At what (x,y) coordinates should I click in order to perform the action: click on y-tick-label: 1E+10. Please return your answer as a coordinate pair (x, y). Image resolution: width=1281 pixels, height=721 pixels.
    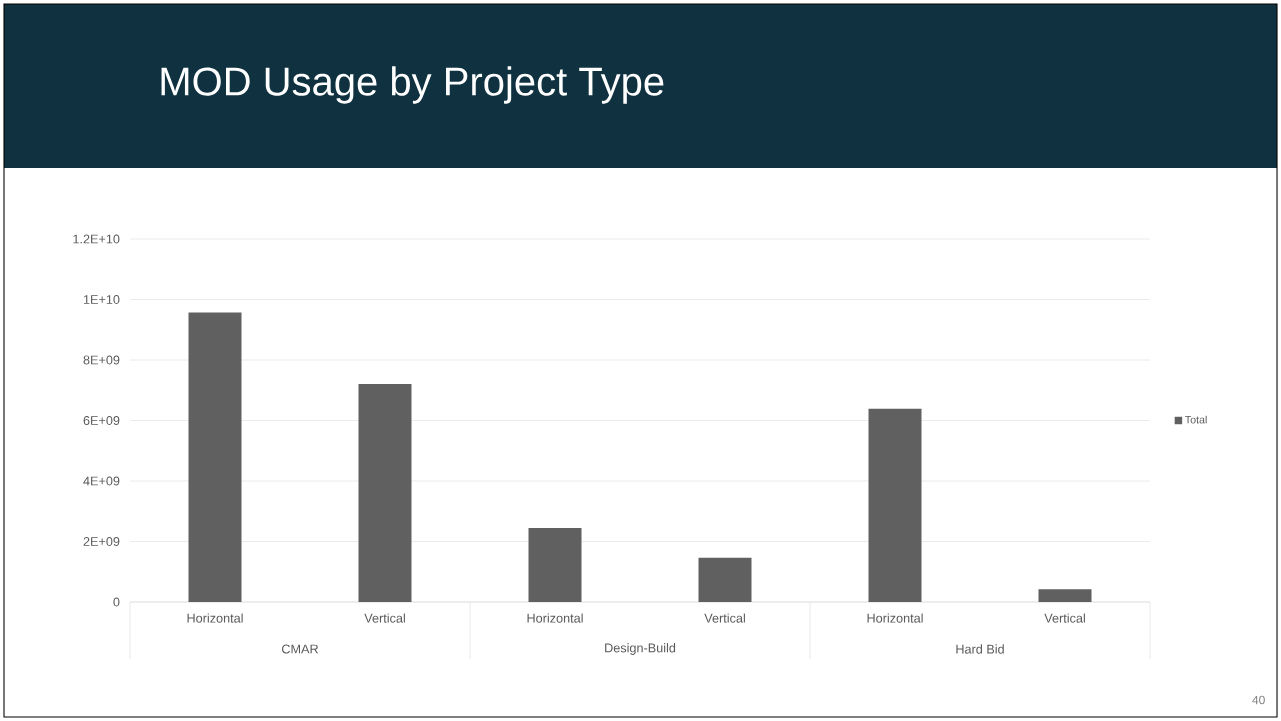
    Looking at the image, I should click on (101, 299).